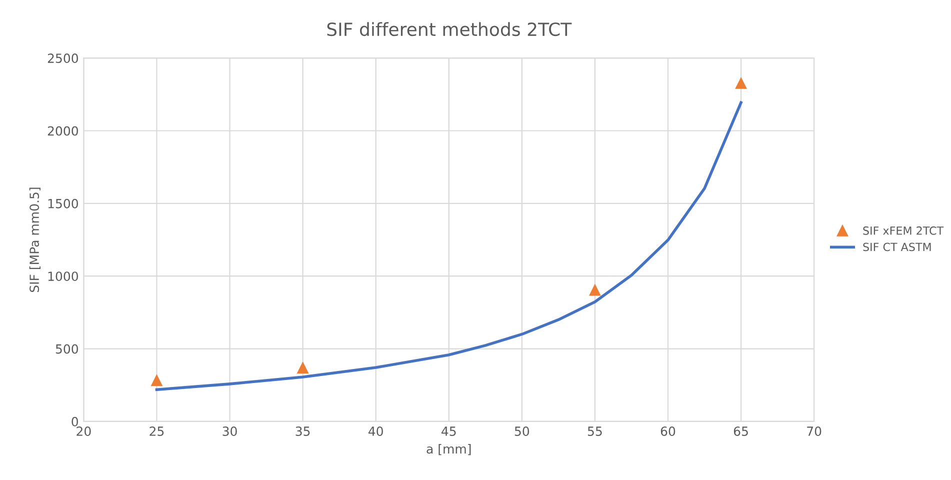 This screenshot has width=951, height=480. Describe the element at coordinates (63, 203) in the screenshot. I see `y-tick-label: 1500` at that location.